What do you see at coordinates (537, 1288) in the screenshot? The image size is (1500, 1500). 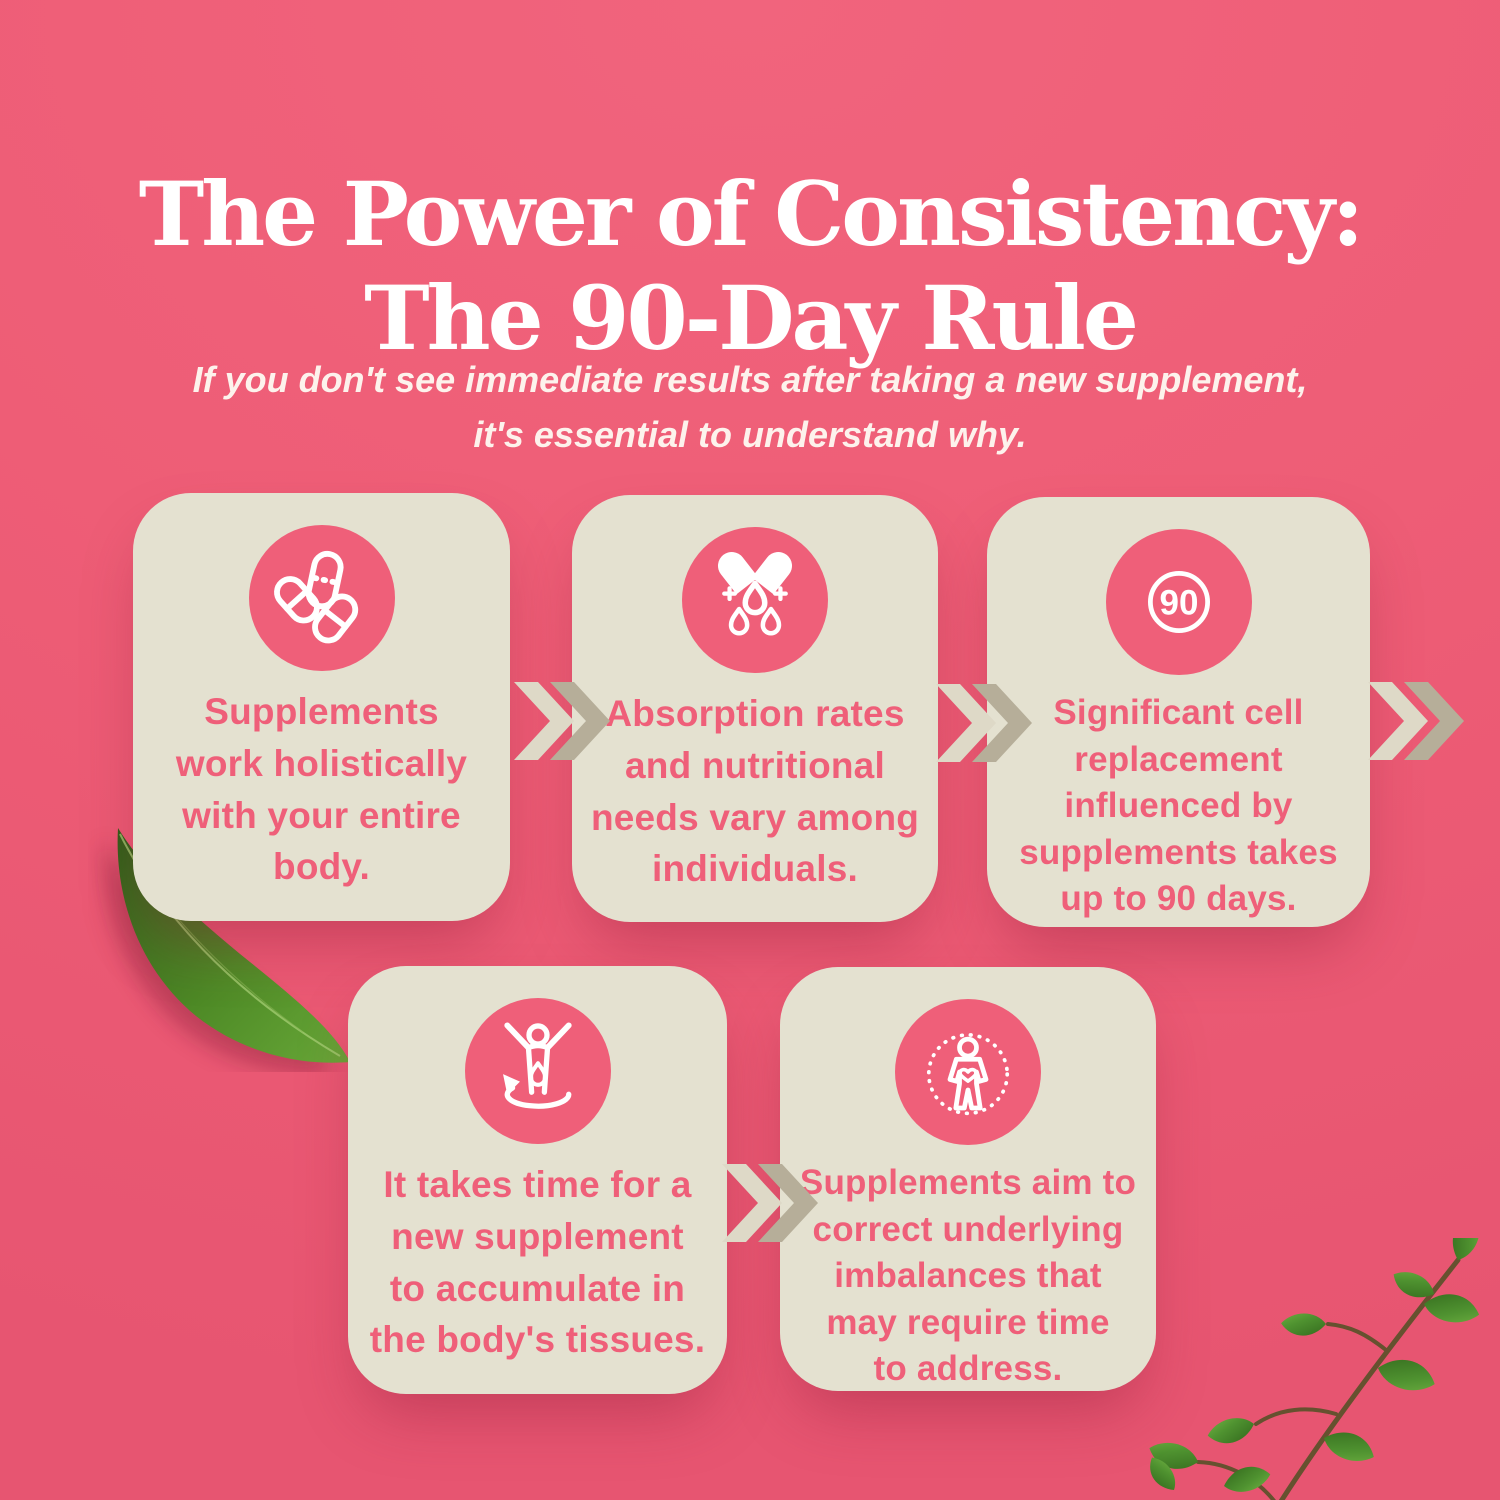 I see `card-text-line: to accumulate in` at bounding box center [537, 1288].